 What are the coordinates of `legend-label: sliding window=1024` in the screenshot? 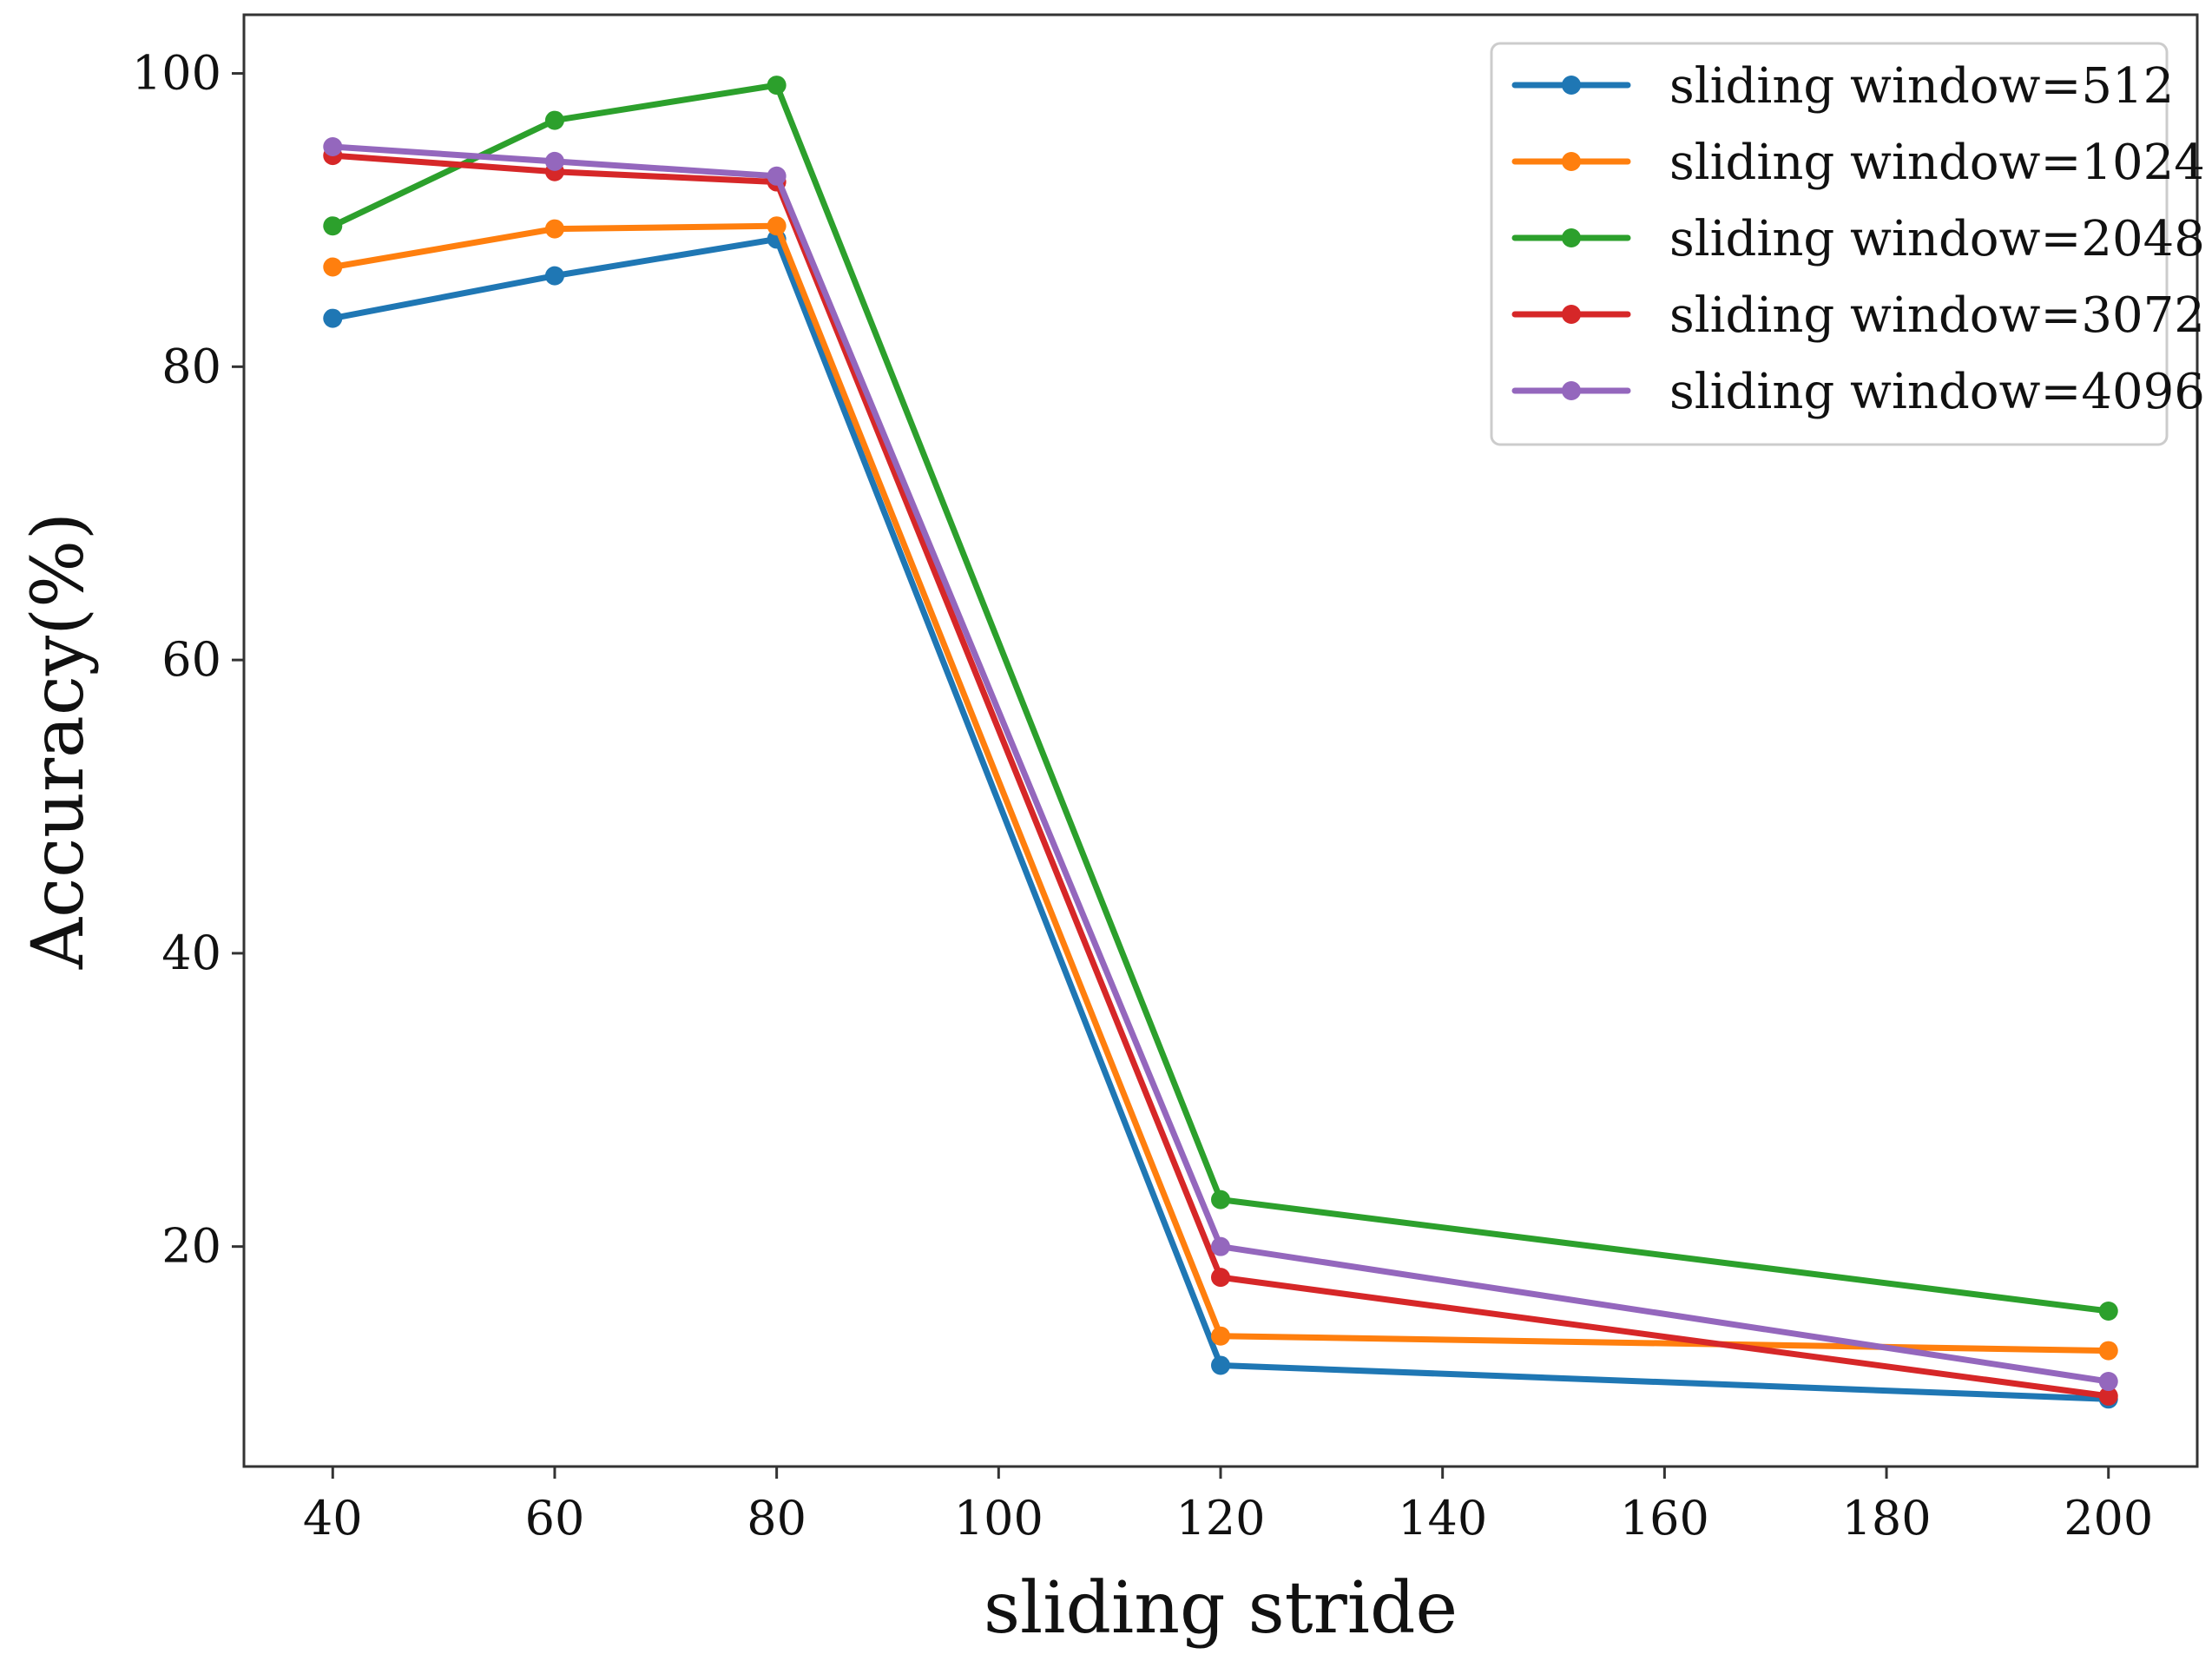 It's located at (1937, 163).